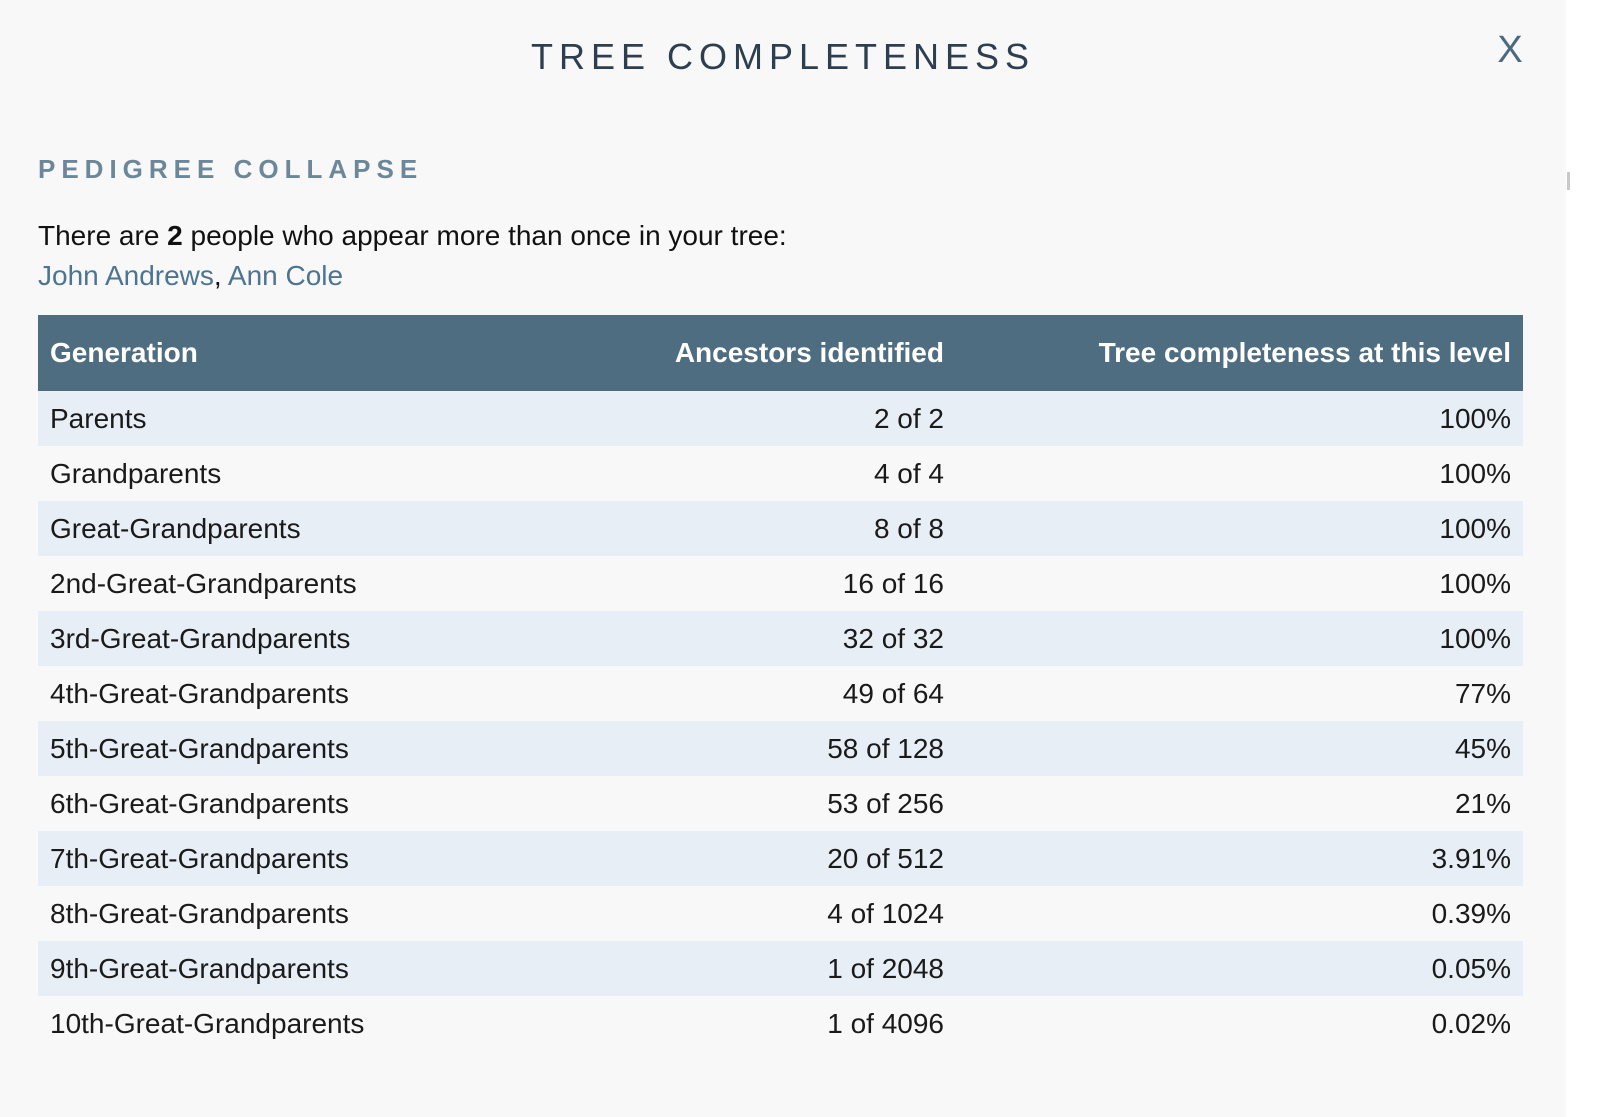 This screenshot has width=1600, height=1117. I want to click on cell-generation: 9th-Great-Grandparents, so click(310, 968).